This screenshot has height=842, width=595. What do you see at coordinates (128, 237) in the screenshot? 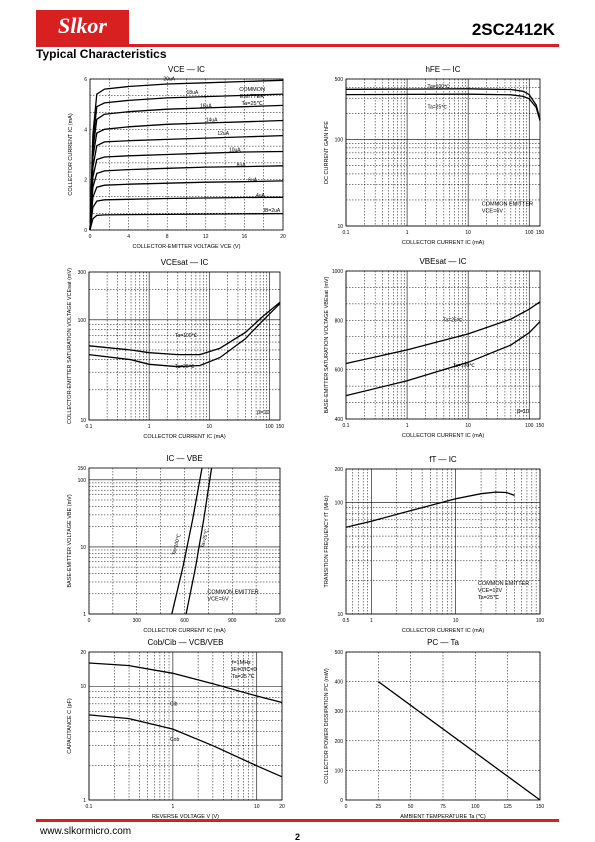
I see `x-tick-label: 4` at bounding box center [128, 237].